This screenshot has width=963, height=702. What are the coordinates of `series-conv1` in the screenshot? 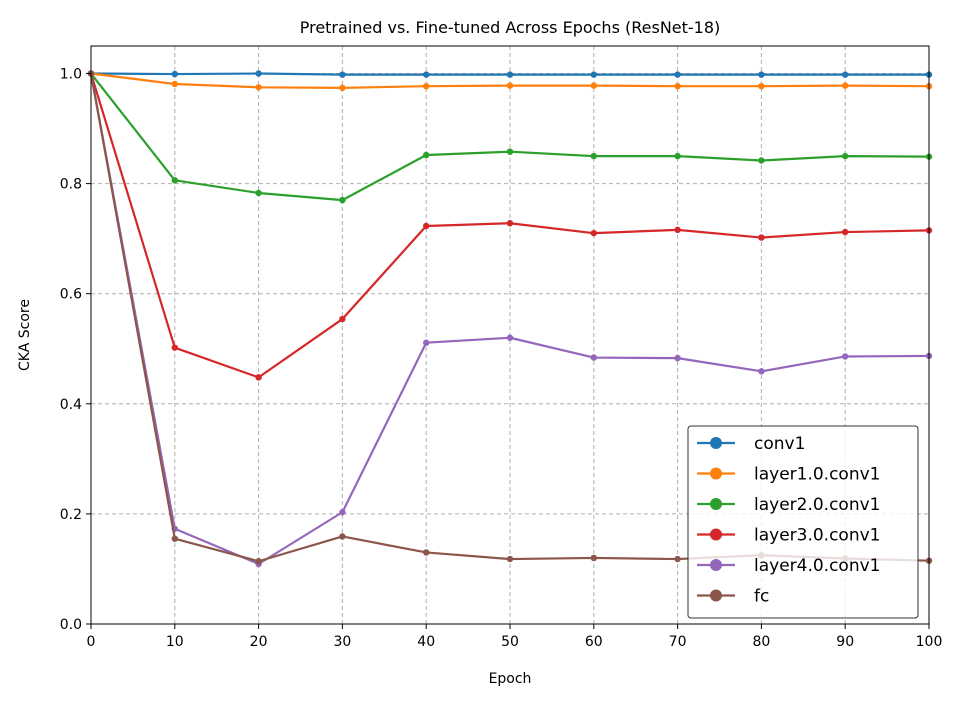 It's located at (510, 74).